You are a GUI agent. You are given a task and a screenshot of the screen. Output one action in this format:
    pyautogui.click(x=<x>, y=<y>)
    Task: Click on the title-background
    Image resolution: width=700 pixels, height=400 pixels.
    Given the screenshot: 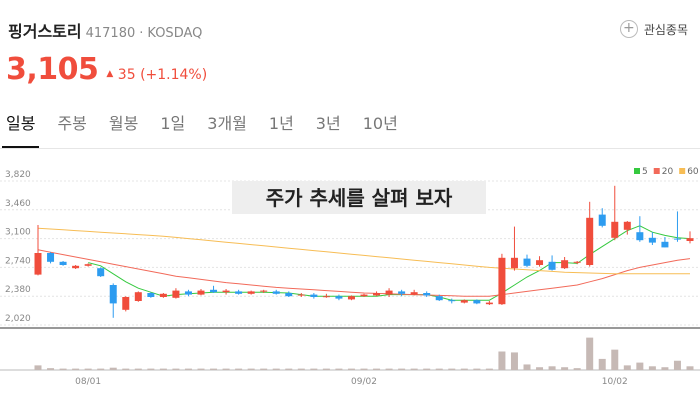 What is the action you would take?
    pyautogui.click(x=359, y=197)
    